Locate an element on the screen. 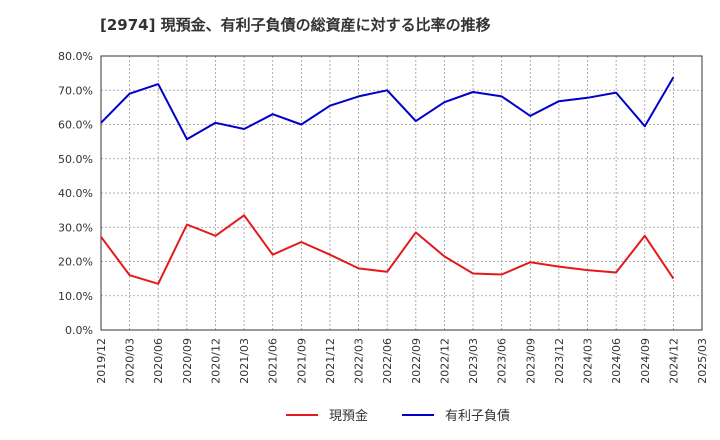 The image size is (720, 440). x-tick-label: 2020/12 is located at coordinates (215, 361).